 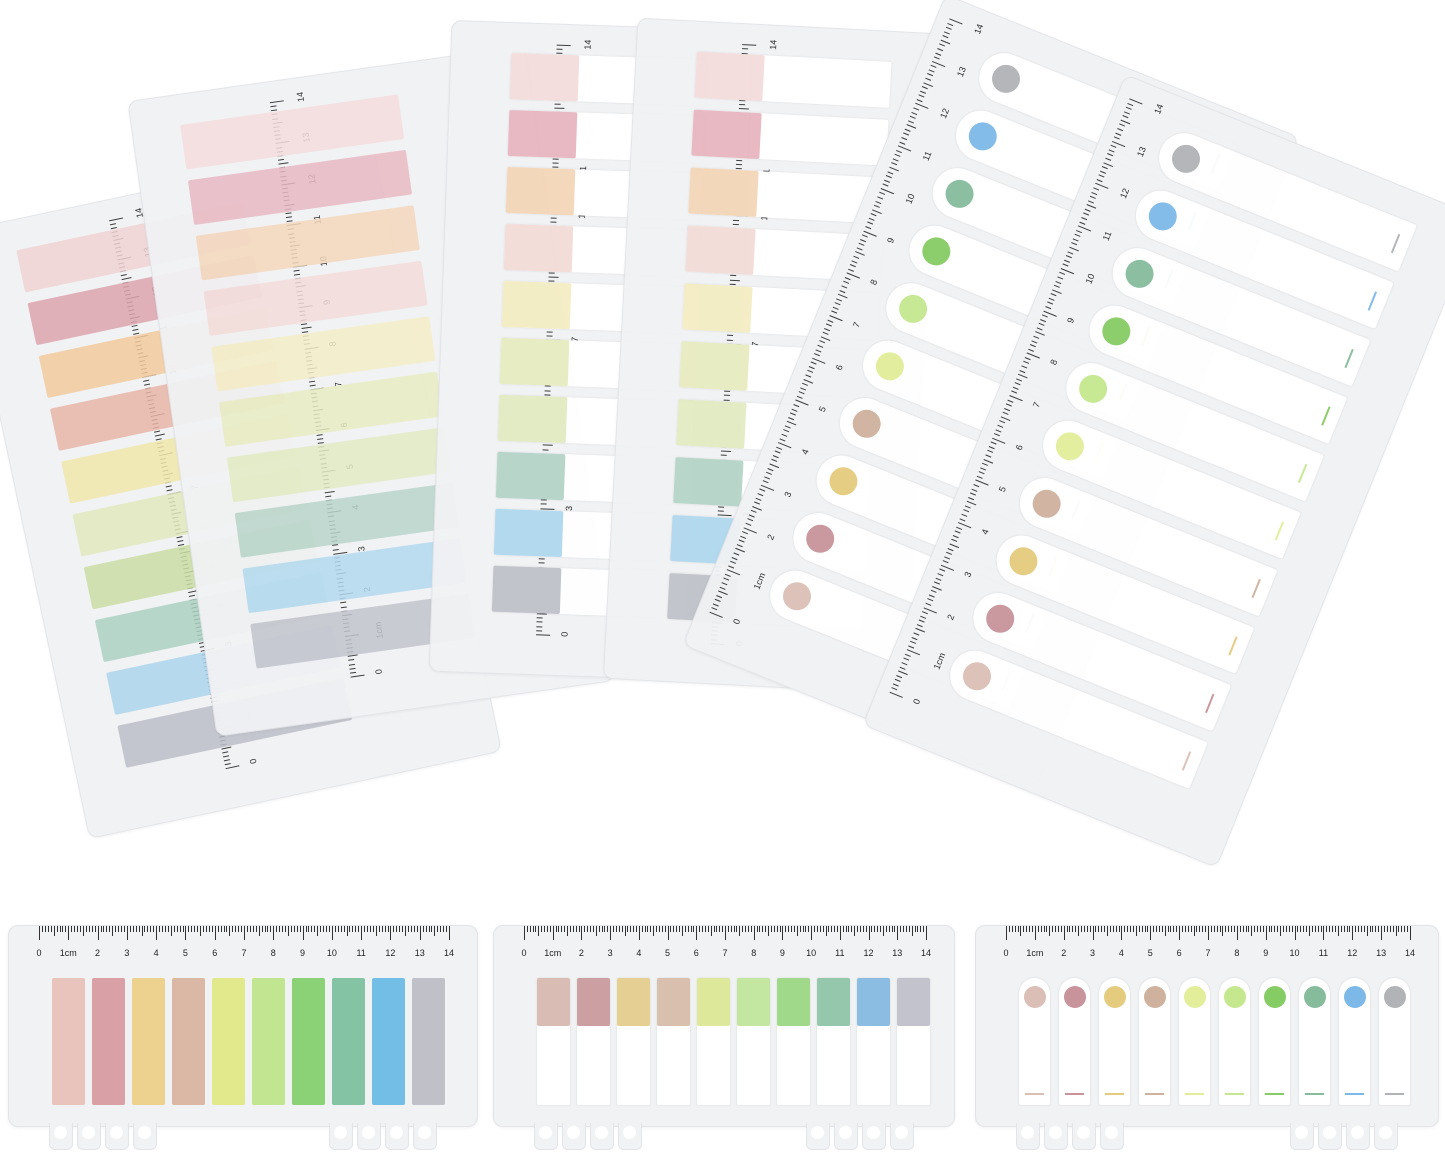 What do you see at coordinates (805, 452) in the screenshot?
I see `ruler-label: 4` at bounding box center [805, 452].